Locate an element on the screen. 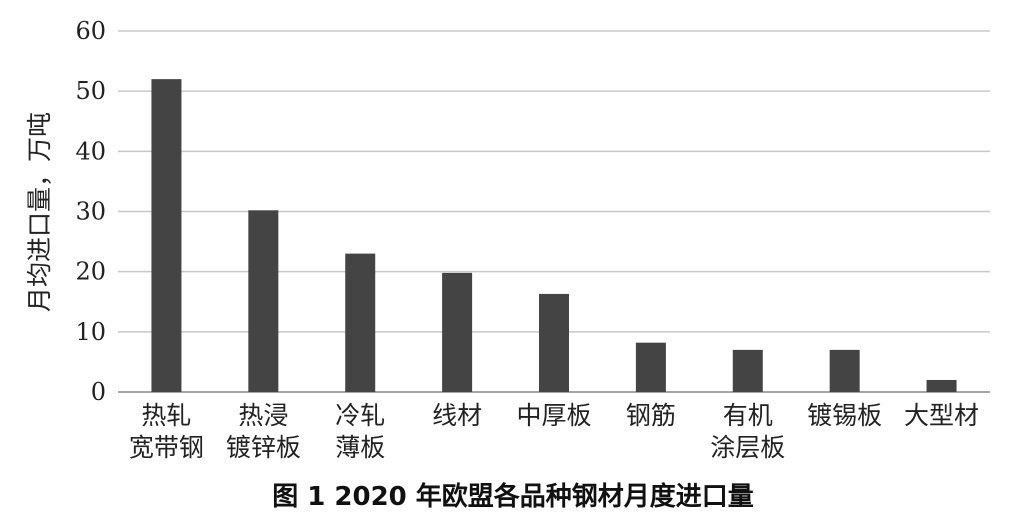 The width and height of the screenshot is (1027, 519). y-tick-label: 60 is located at coordinates (90, 31).